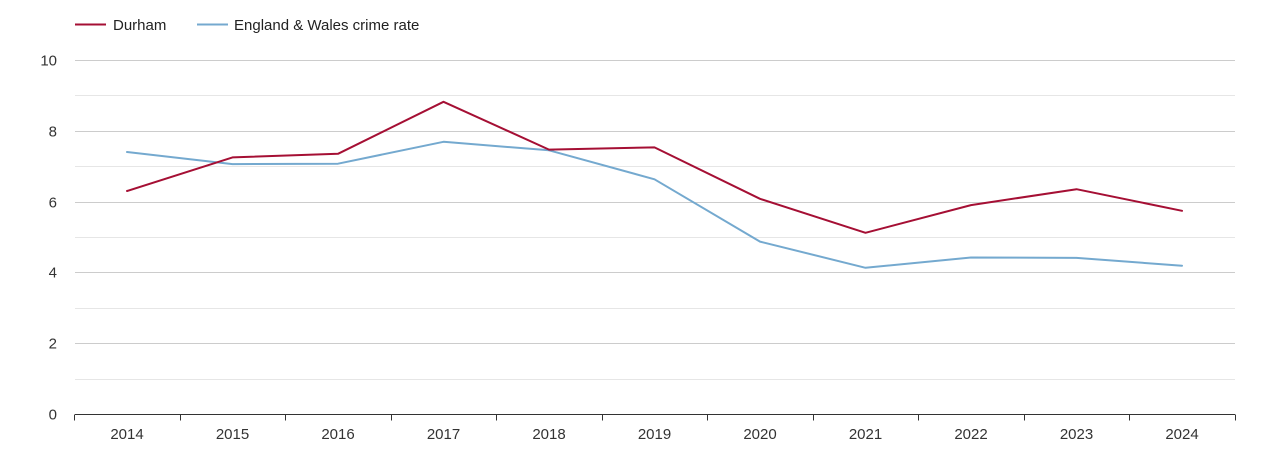 The width and height of the screenshot is (1270, 450). I want to click on x-tick-label: 2023, so click(1076, 434).